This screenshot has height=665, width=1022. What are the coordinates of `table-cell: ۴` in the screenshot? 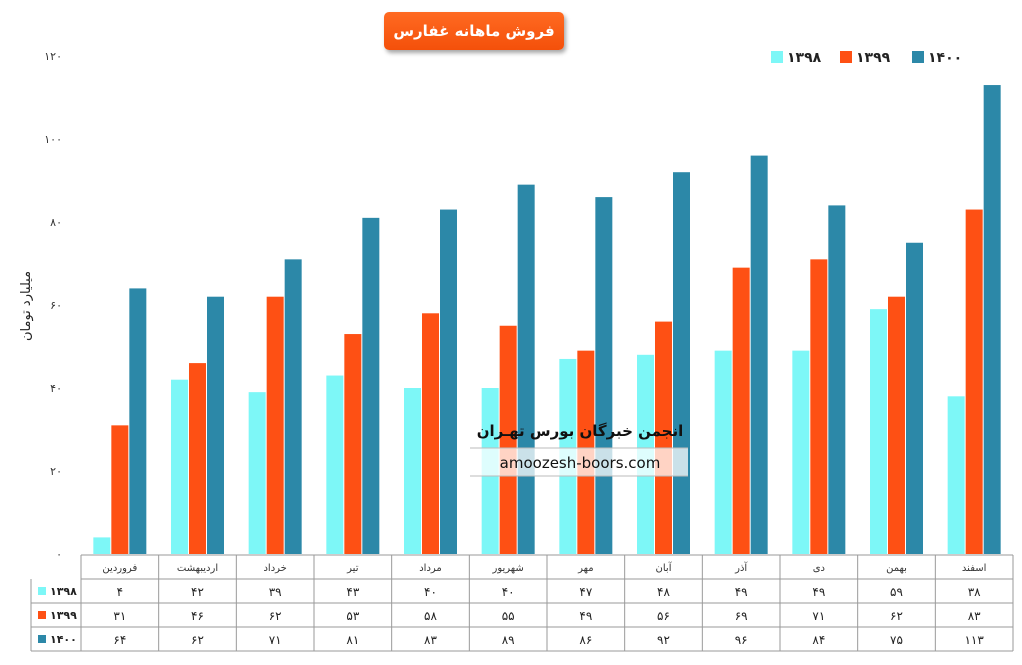 It's located at (120, 592).